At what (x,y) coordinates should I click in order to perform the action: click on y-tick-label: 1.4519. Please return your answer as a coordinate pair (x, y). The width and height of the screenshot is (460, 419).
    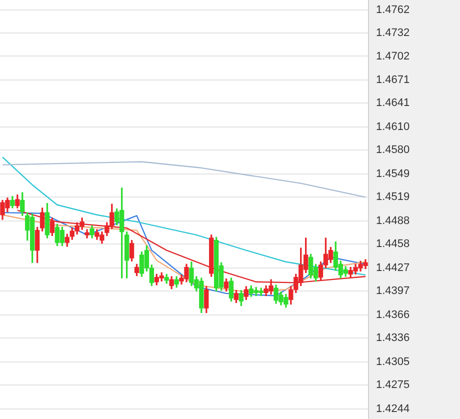
    Looking at the image, I should click on (393, 197).